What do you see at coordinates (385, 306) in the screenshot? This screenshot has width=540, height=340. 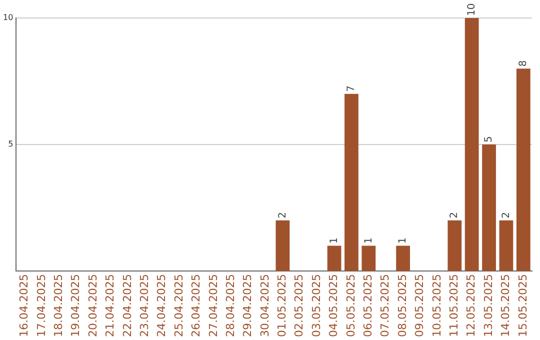 I see `x-tick-label: 07.05.2025` at bounding box center [385, 306].